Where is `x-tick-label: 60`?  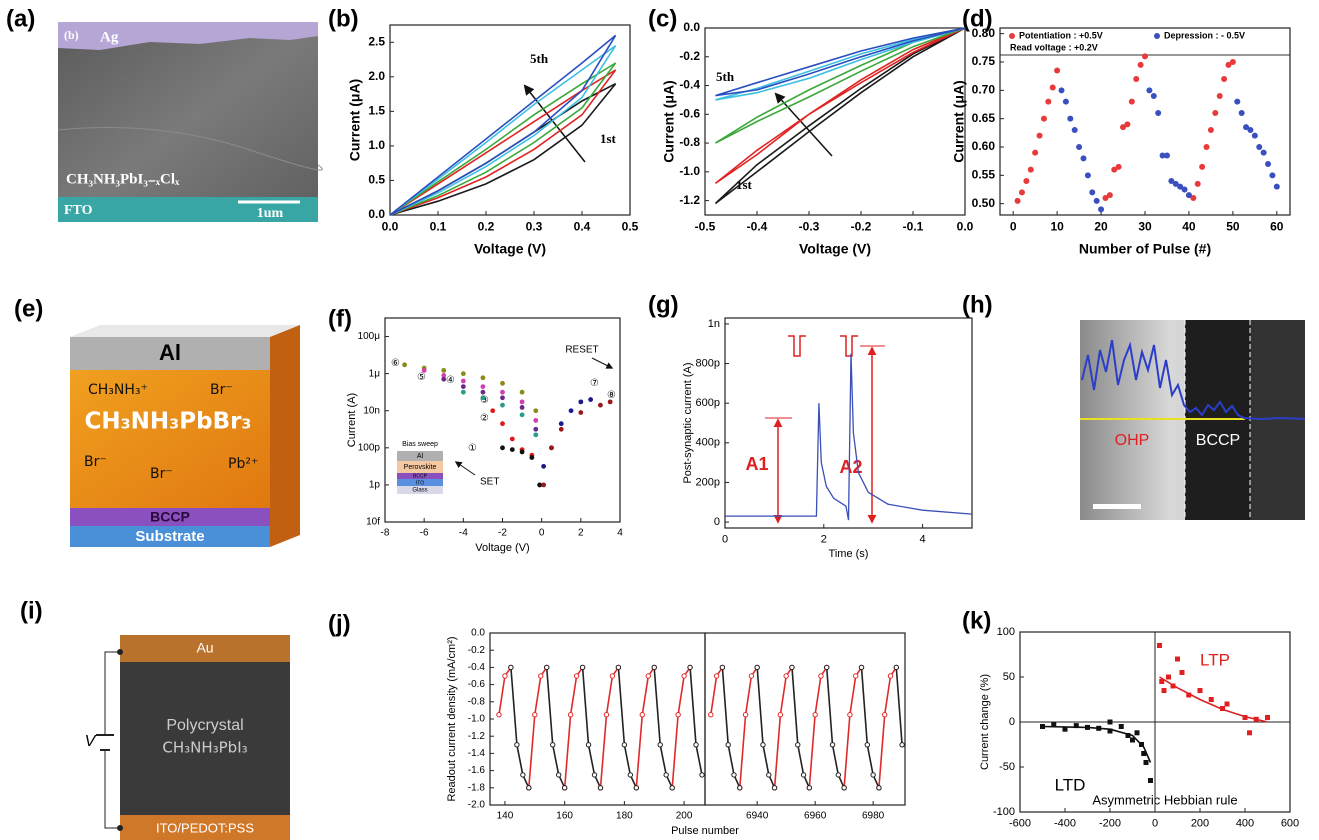 x-tick-label: 60 is located at coordinates (1277, 226).